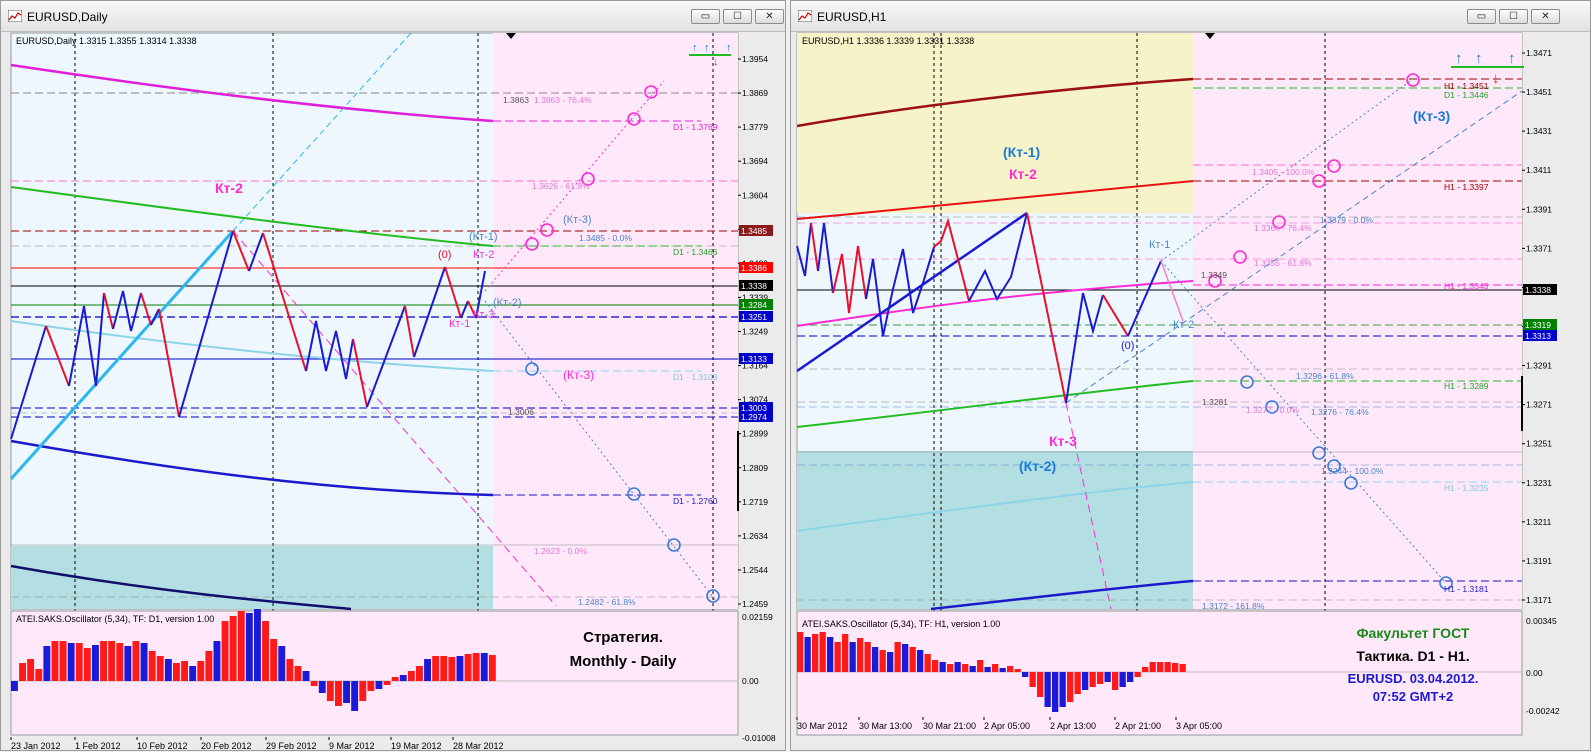  I want to click on level-label: 1.3355 - 61.8%, so click(1283, 263).